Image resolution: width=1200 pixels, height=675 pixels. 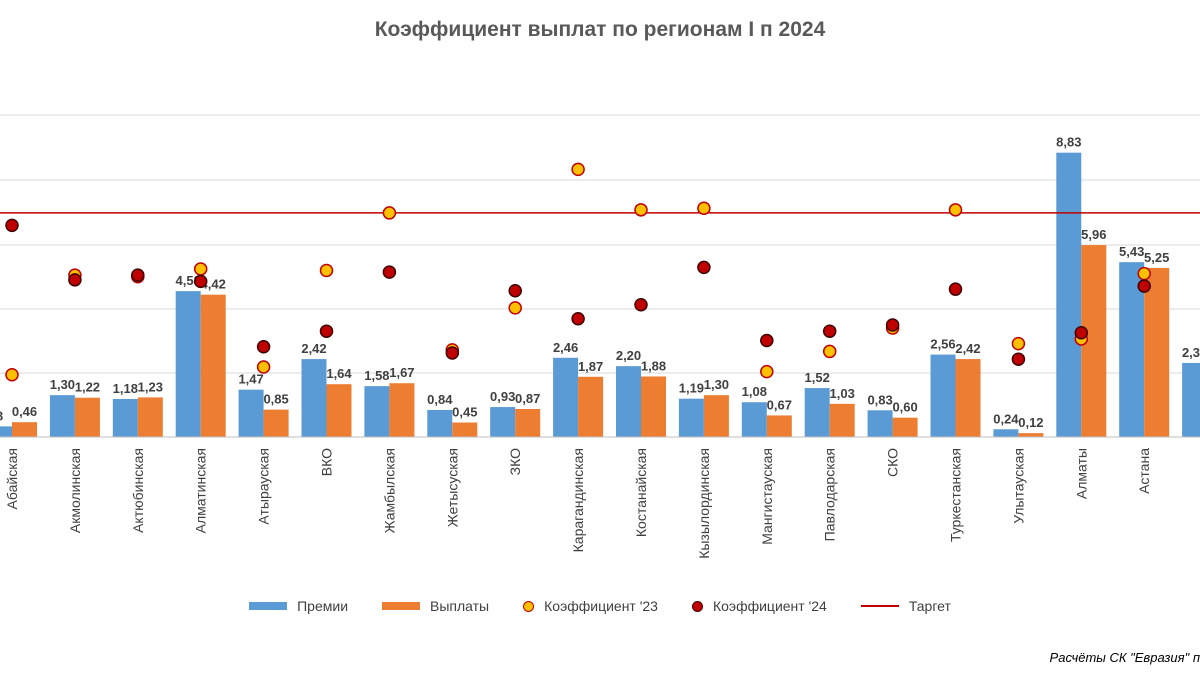 I want to click on marker-cat-16-m1, so click(x=955, y=210).